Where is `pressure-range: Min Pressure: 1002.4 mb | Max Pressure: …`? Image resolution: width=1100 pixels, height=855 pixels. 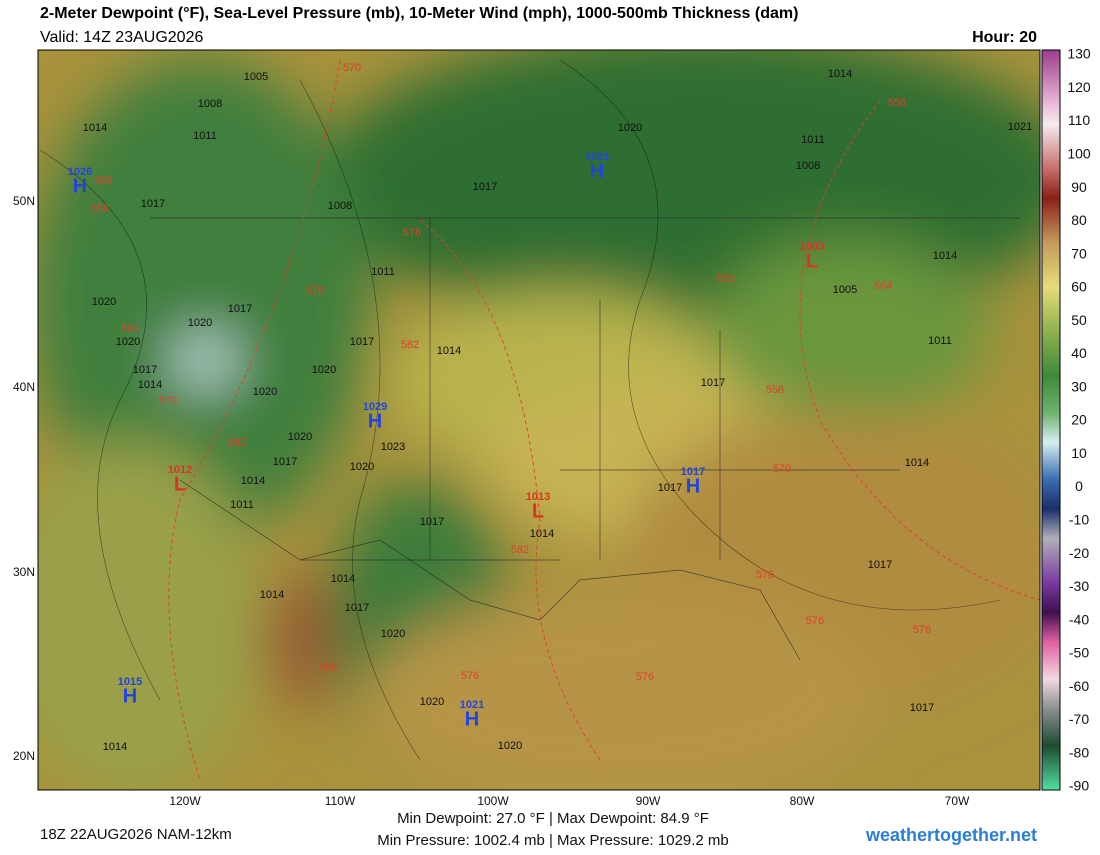
pressure-range: Min Pressure: 1002.4 mb | Max Pressure: … is located at coordinates (553, 840).